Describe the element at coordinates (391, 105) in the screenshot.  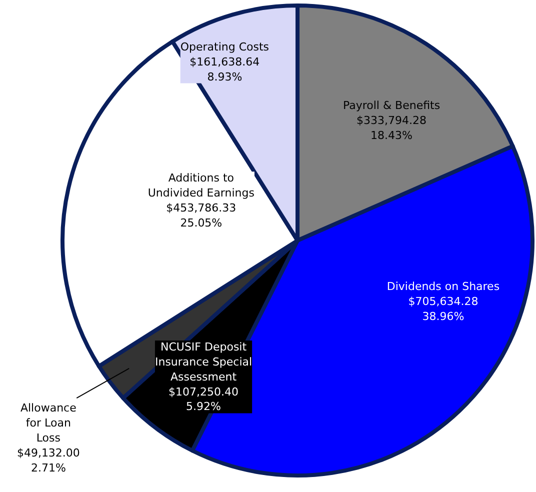
I see `slice-label: Payroll & Benefits` at that location.